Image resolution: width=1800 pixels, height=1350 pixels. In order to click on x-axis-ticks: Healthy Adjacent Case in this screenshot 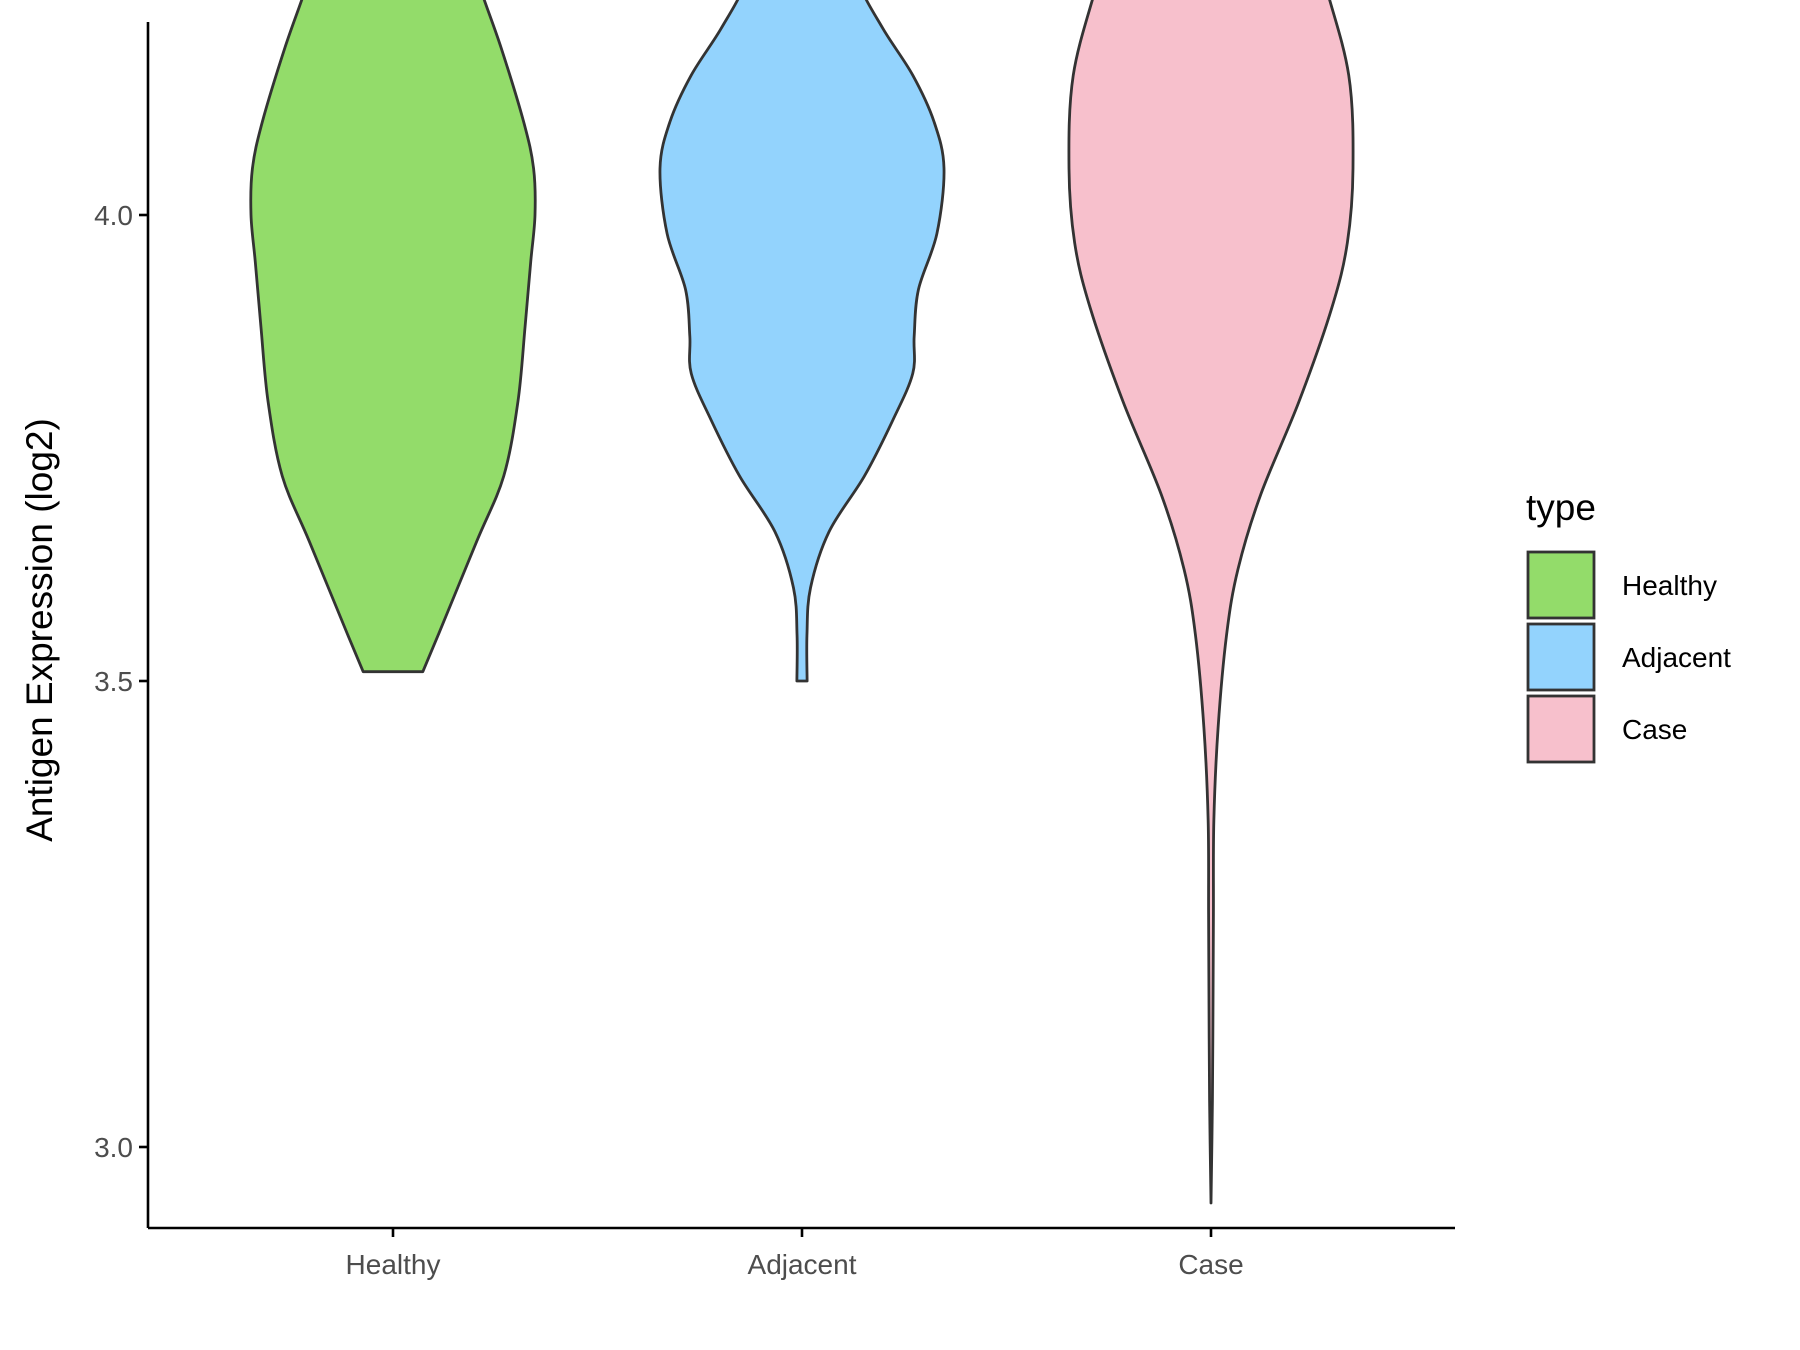, I will do `click(795, 1254)`.